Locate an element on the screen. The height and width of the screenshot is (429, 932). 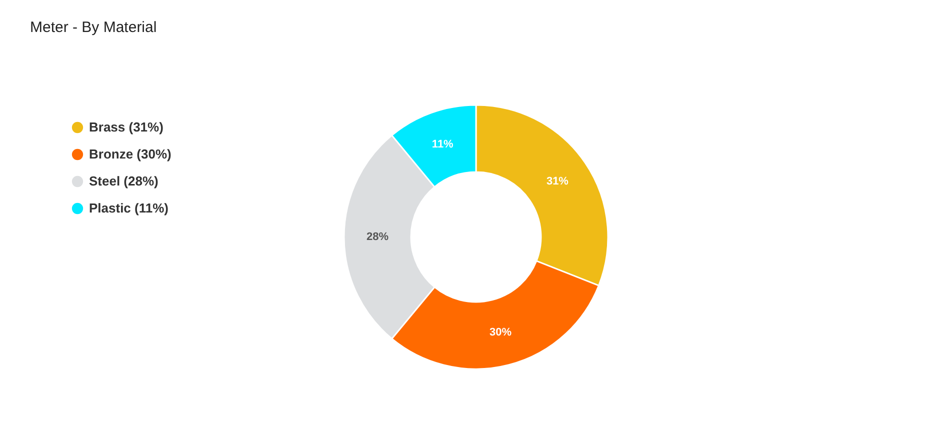
data-label: 11% is located at coordinates (443, 144).